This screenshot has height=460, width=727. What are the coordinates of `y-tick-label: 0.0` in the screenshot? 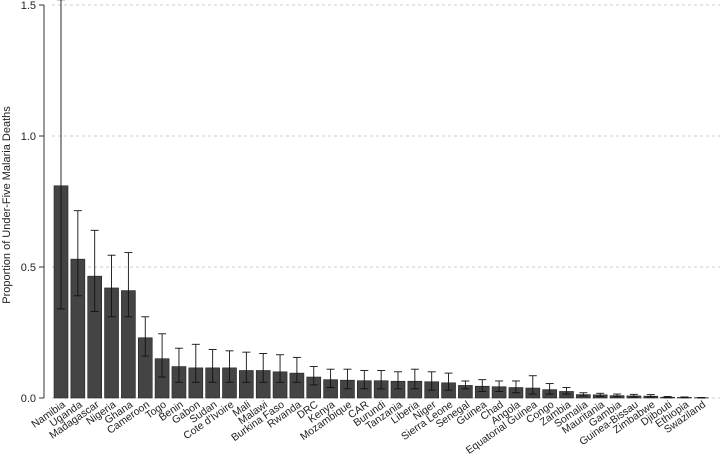 It's located at (28, 399).